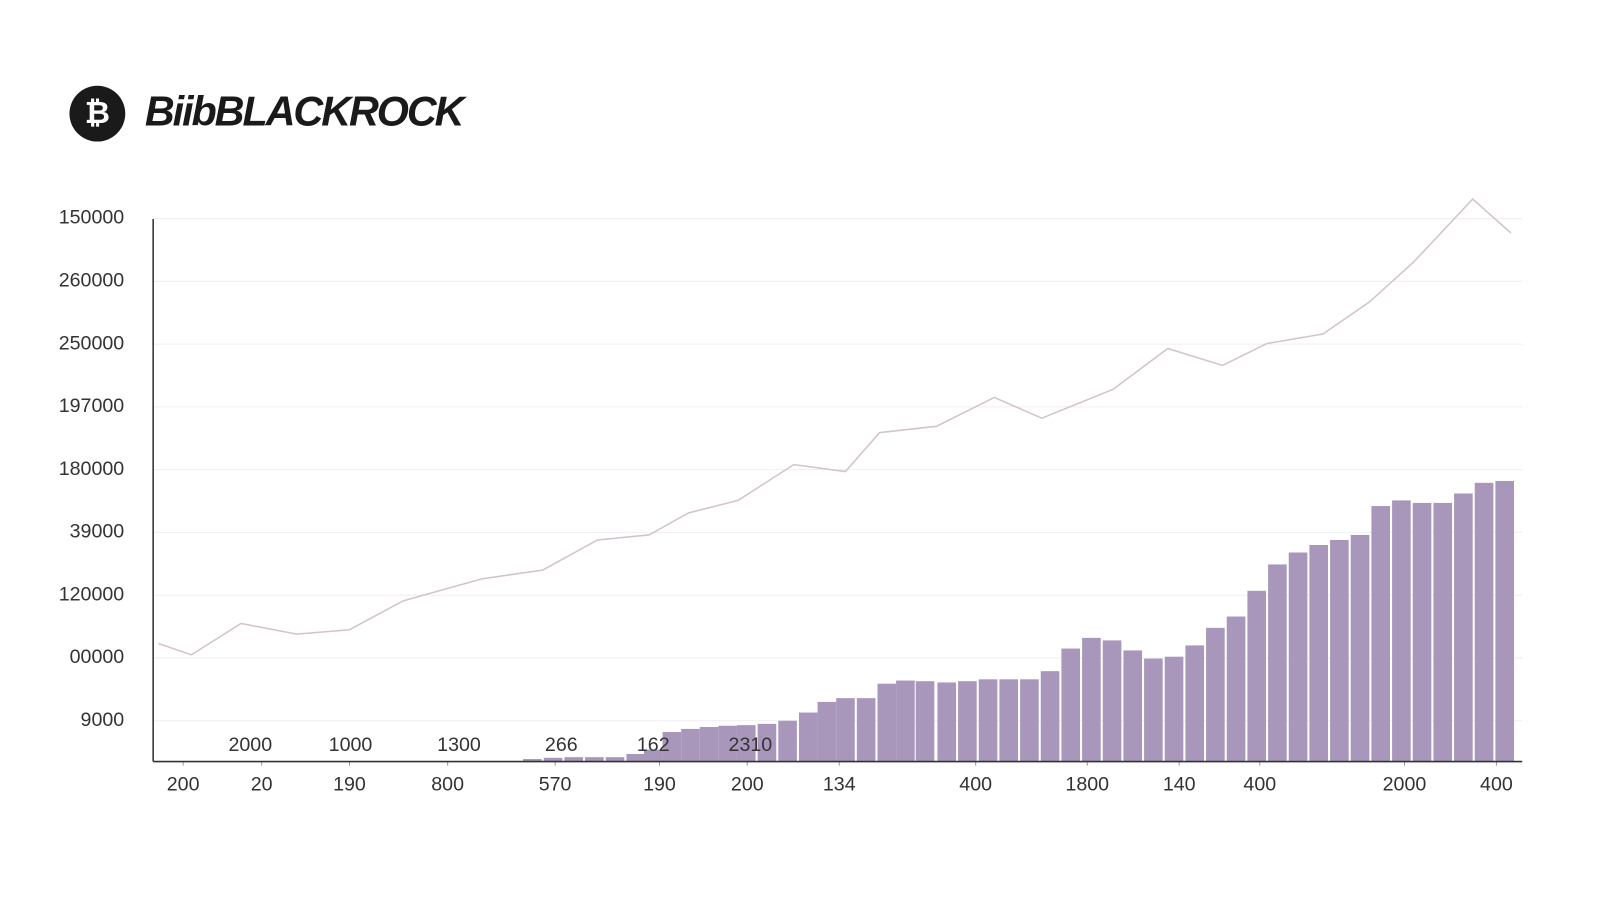 The width and height of the screenshot is (1600, 900). Describe the element at coordinates (653, 745) in the screenshot. I see `annotation: 162` at that location.